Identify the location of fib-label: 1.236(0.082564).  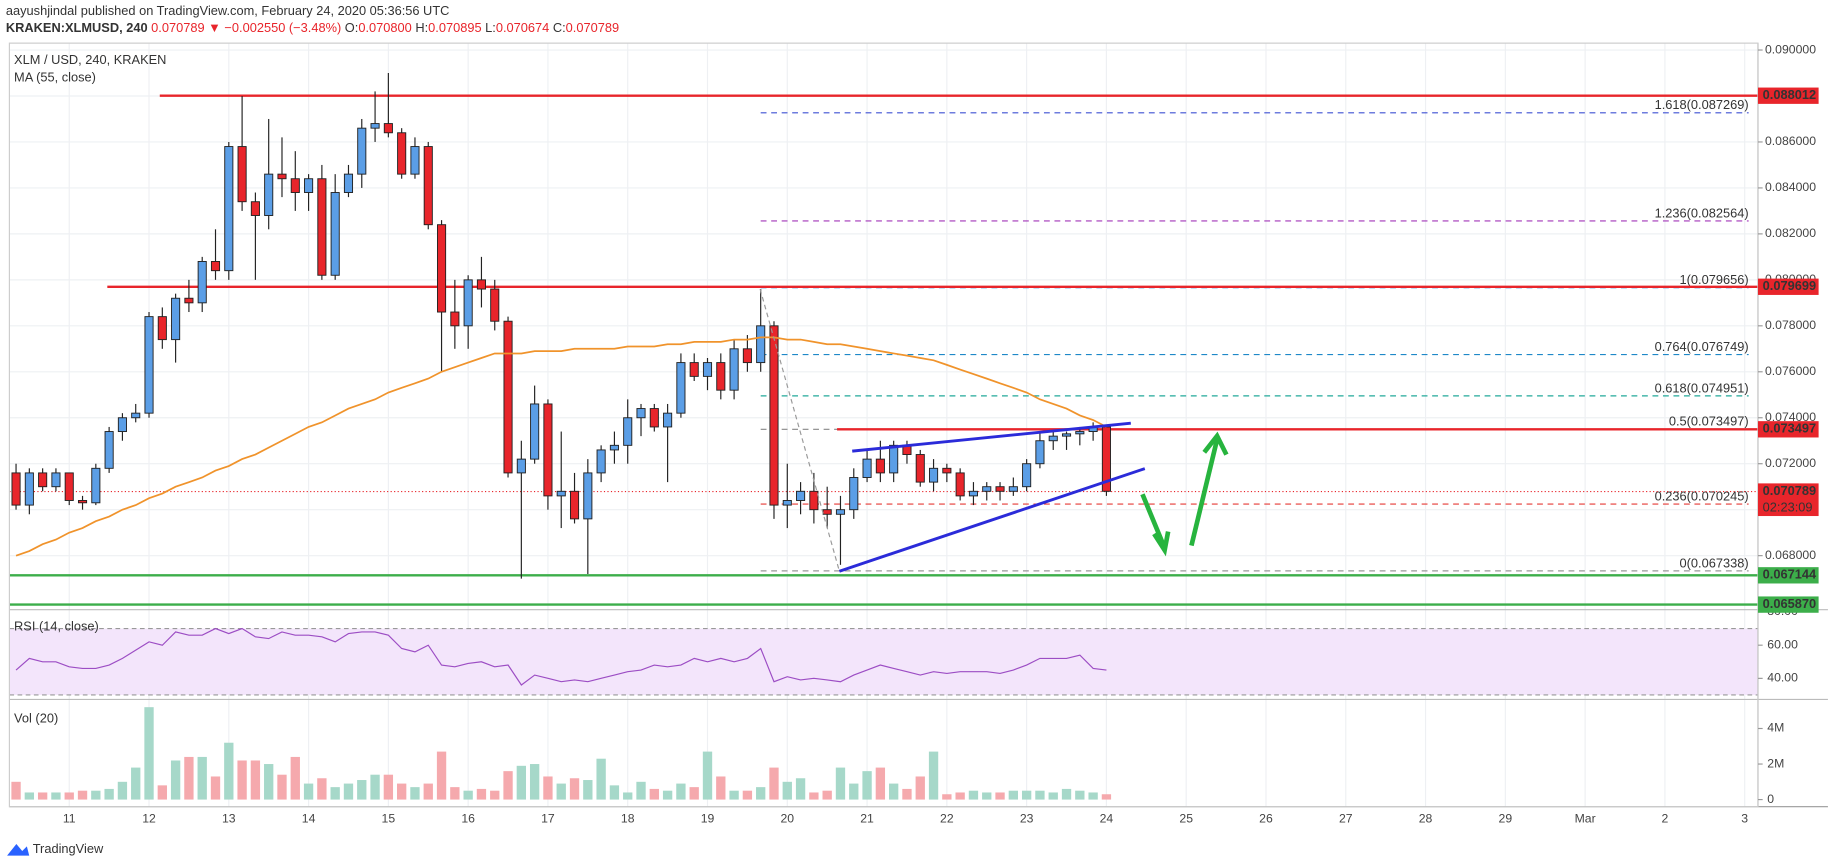
(1702, 212).